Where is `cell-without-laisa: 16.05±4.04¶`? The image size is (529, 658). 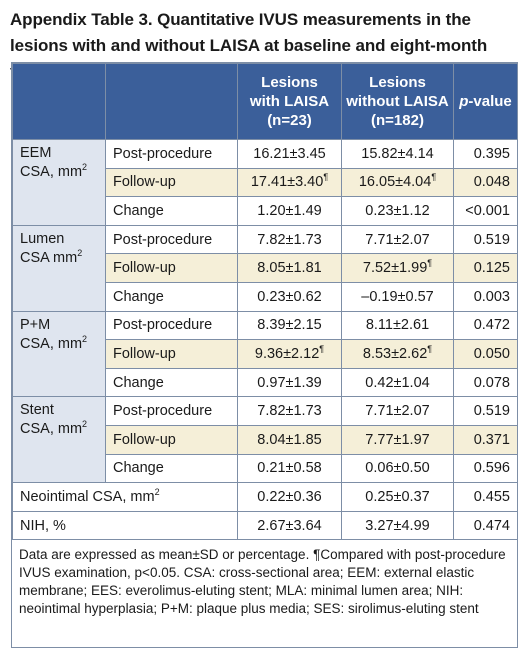
cell-without-laisa: 16.05±4.04¶ is located at coordinates (397, 182).